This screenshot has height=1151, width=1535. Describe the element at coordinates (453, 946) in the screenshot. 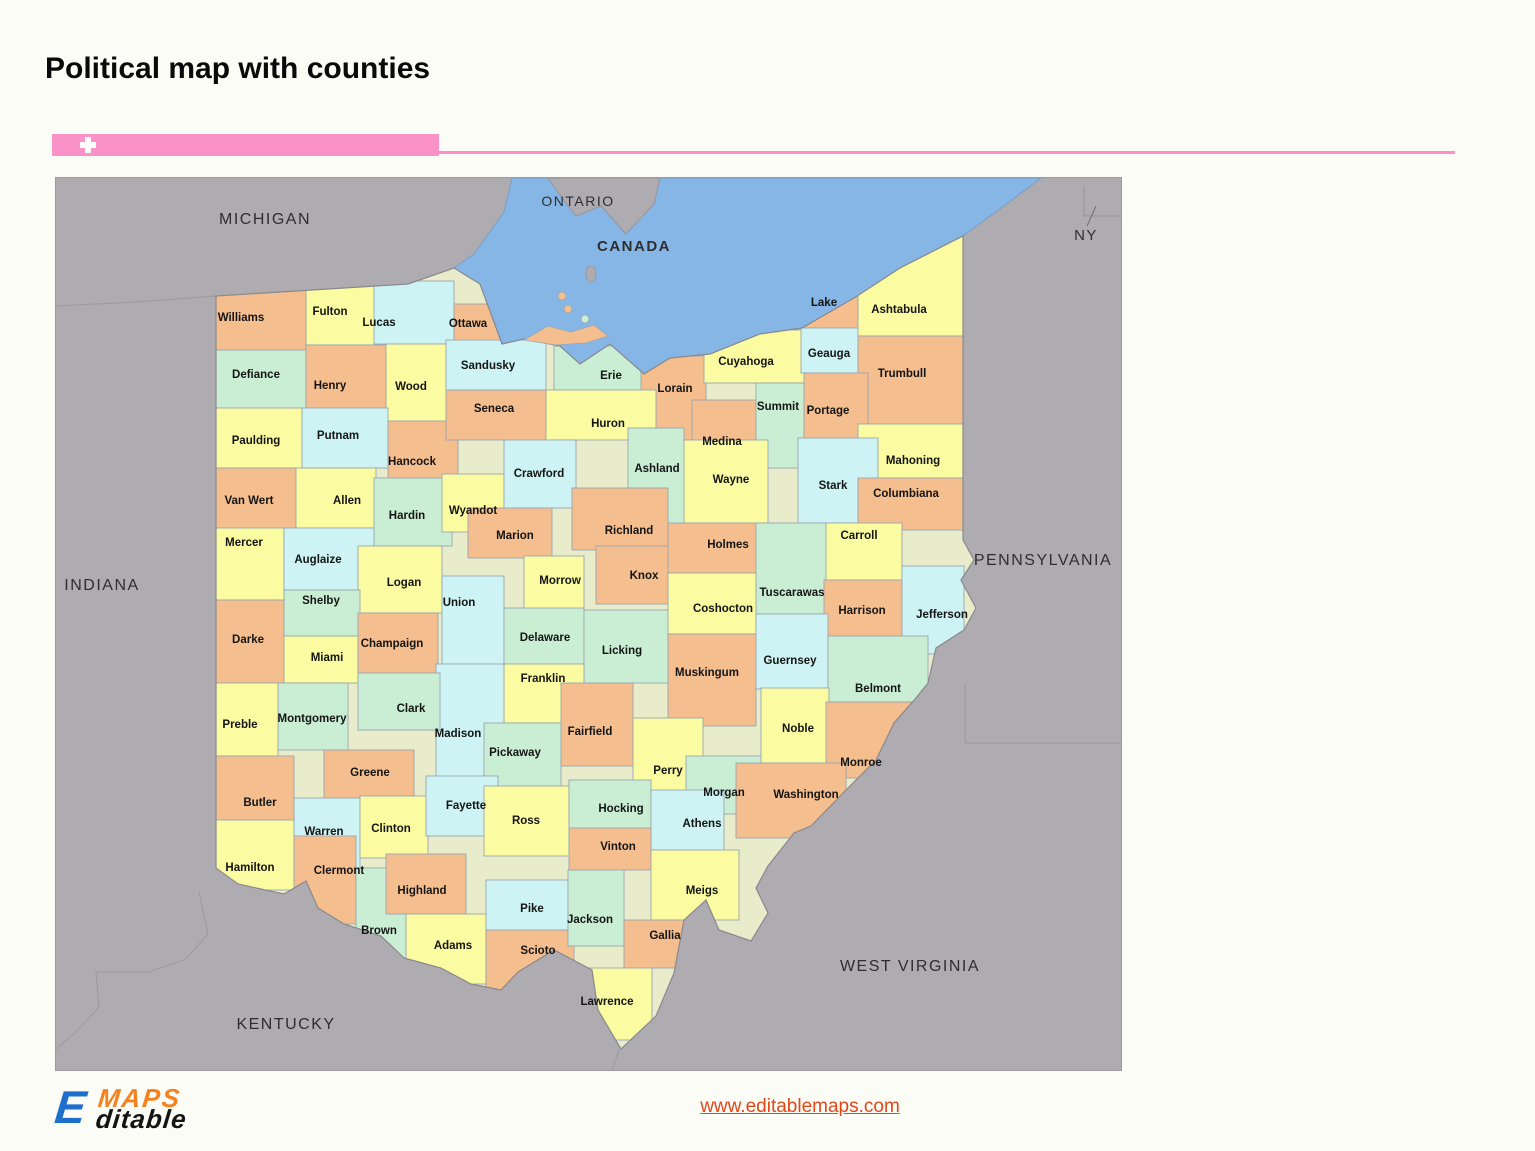

I see `county-label-adams: Adams` at that location.